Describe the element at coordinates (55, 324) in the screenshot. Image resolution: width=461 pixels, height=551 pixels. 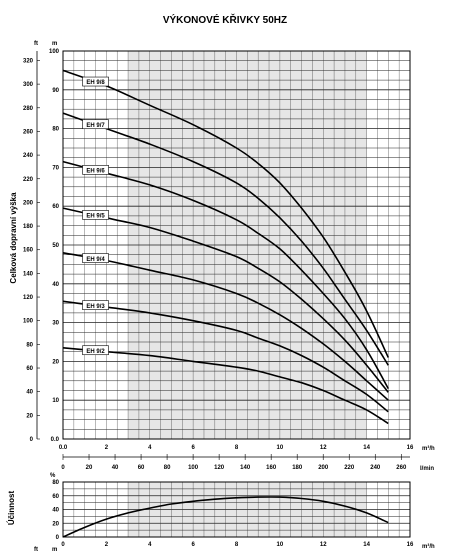
I see `y-tick-label: 30` at that location.